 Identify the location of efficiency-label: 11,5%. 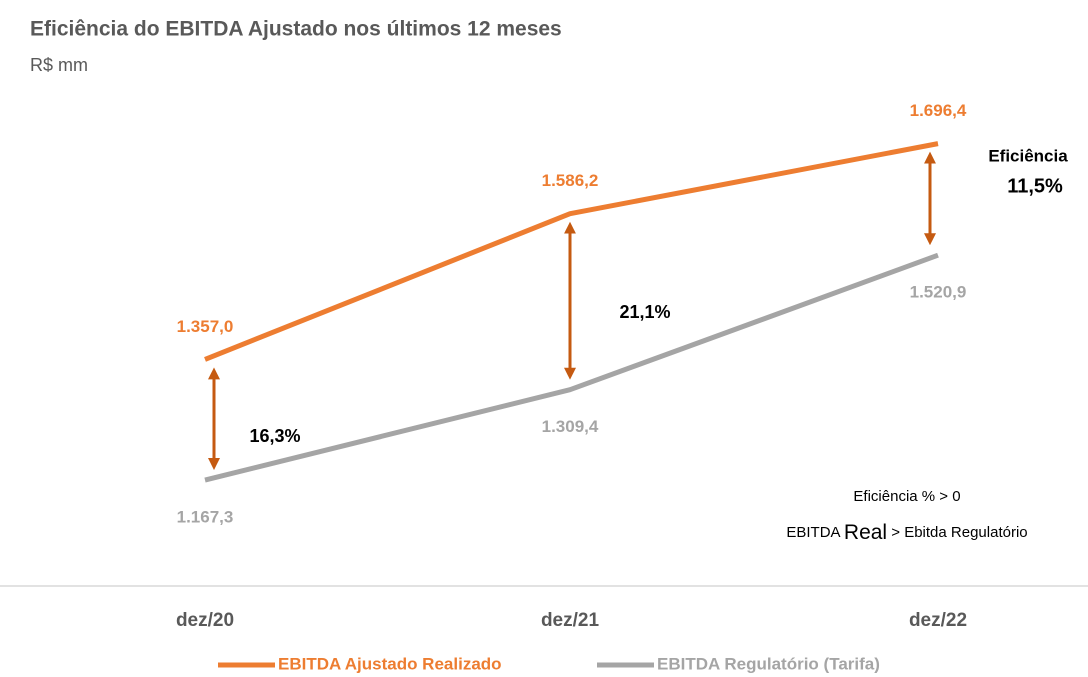
(1035, 186).